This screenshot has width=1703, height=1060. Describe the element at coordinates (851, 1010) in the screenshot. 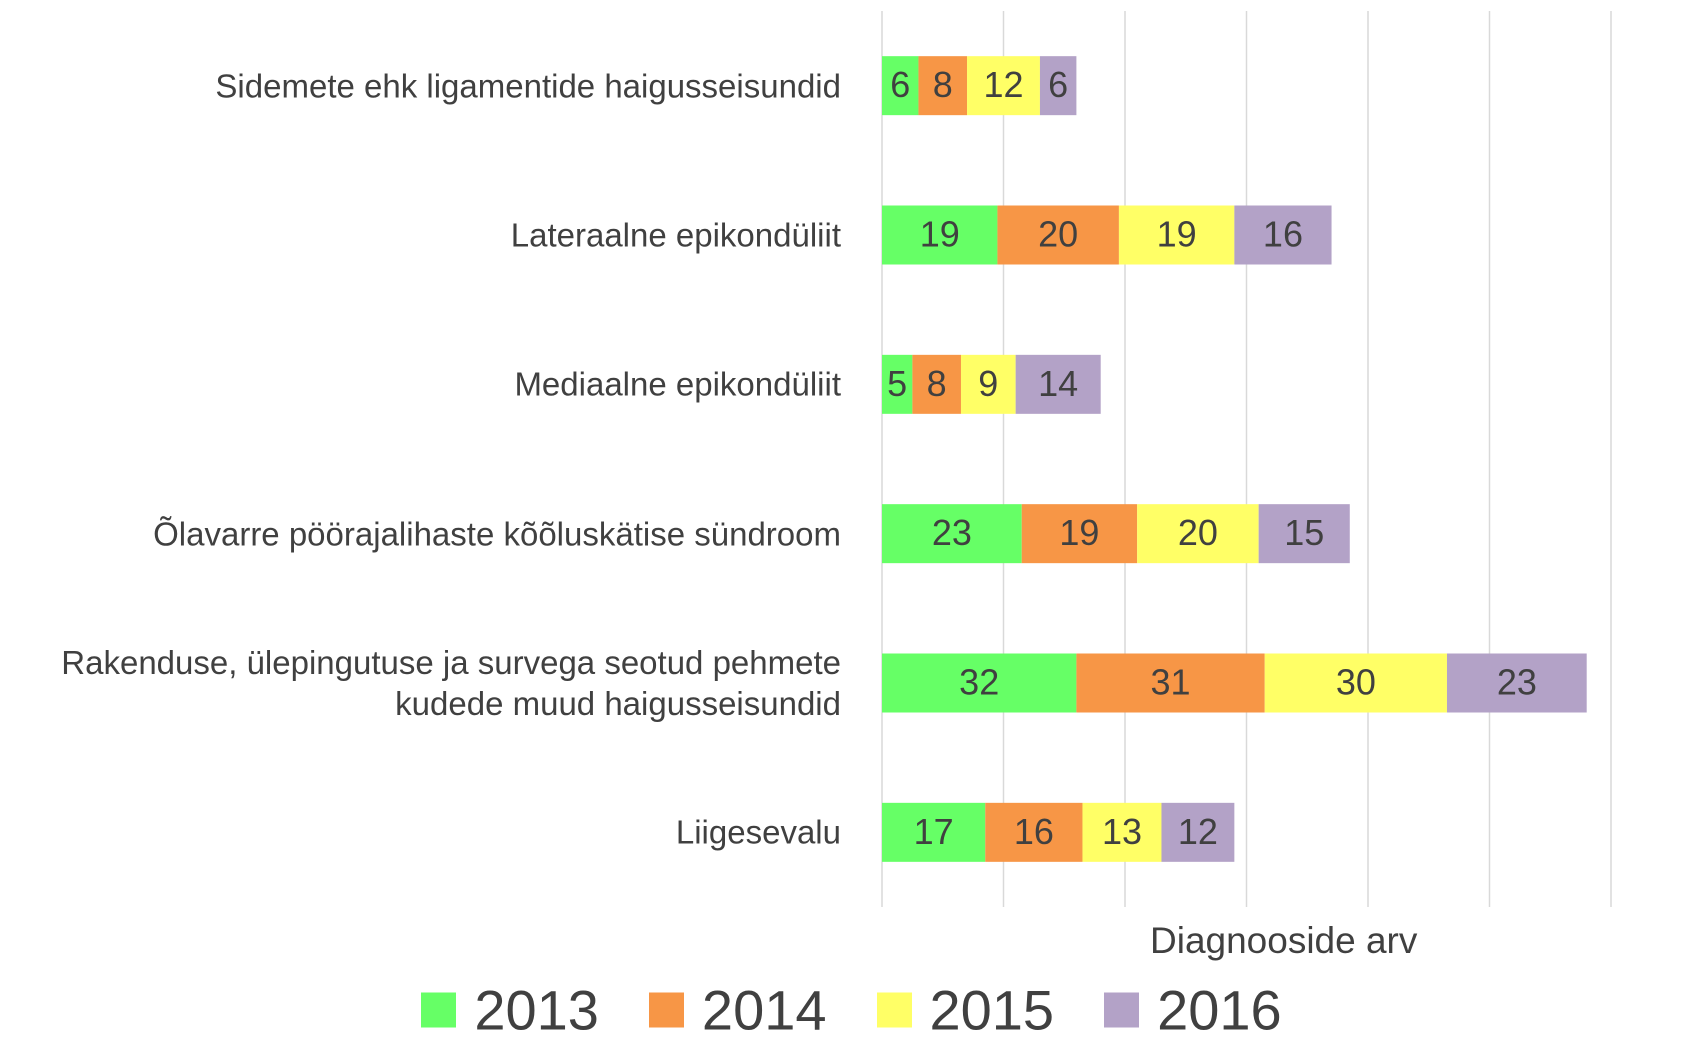

I see `legend: 2013 2014 2015 2016` at that location.